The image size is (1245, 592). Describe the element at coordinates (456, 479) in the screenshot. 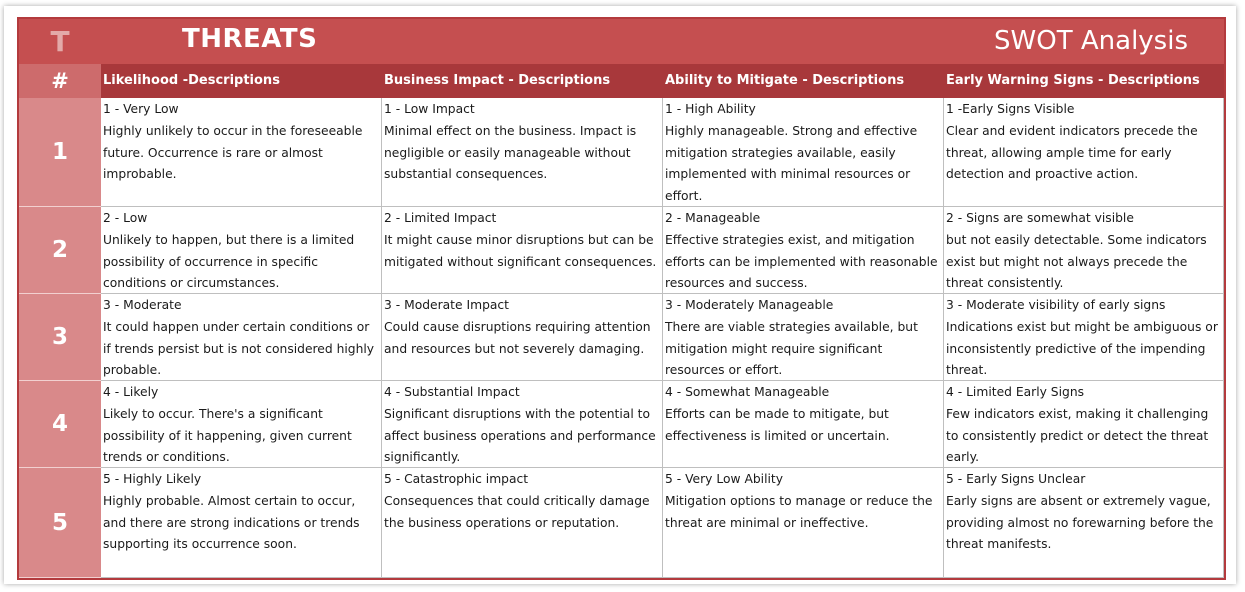

I see `cell-level: 5 - Catastrophic impact` at that location.